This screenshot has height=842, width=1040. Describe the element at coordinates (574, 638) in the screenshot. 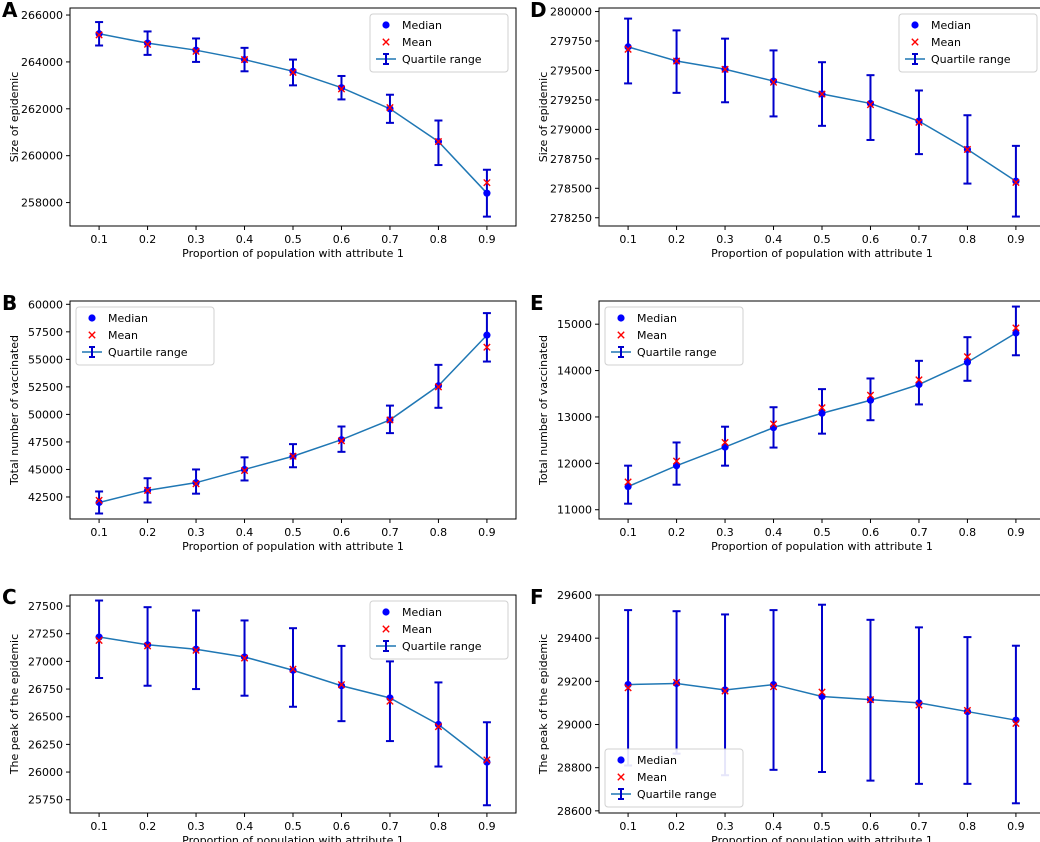

I see `y-tick-label: 29400` at that location.